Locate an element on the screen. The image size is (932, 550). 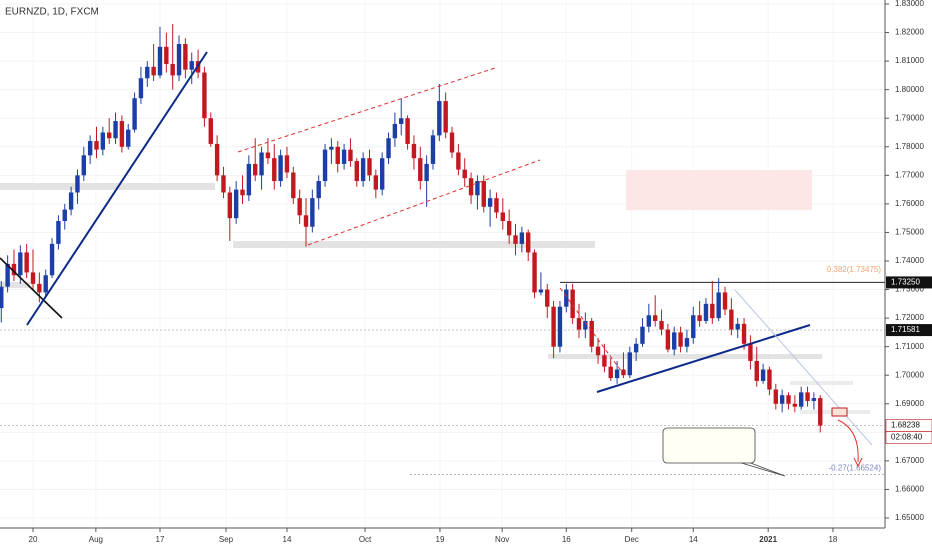
y-tick-label: 1.76000 is located at coordinates (909, 203).